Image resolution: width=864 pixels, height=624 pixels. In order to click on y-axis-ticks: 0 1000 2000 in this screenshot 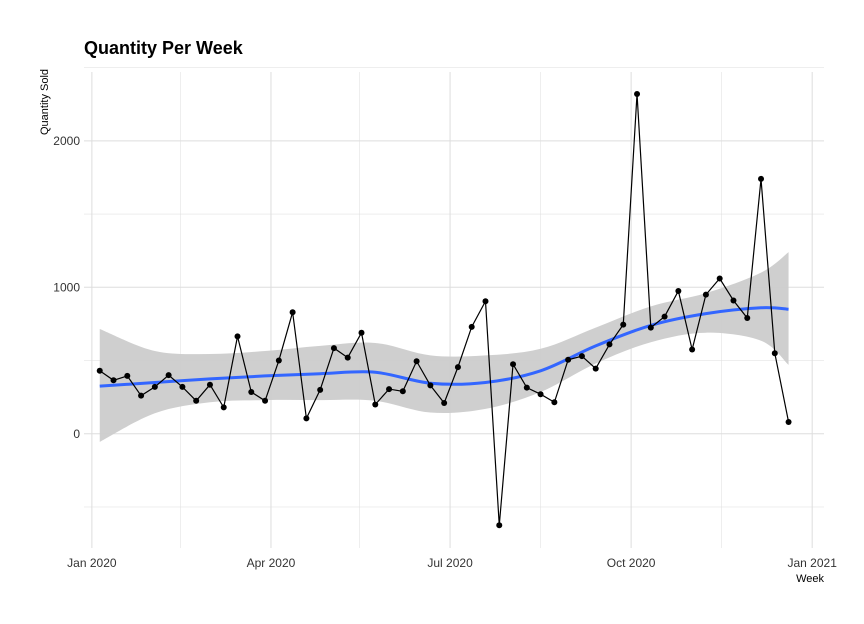, I will do `click(66, 287)`.